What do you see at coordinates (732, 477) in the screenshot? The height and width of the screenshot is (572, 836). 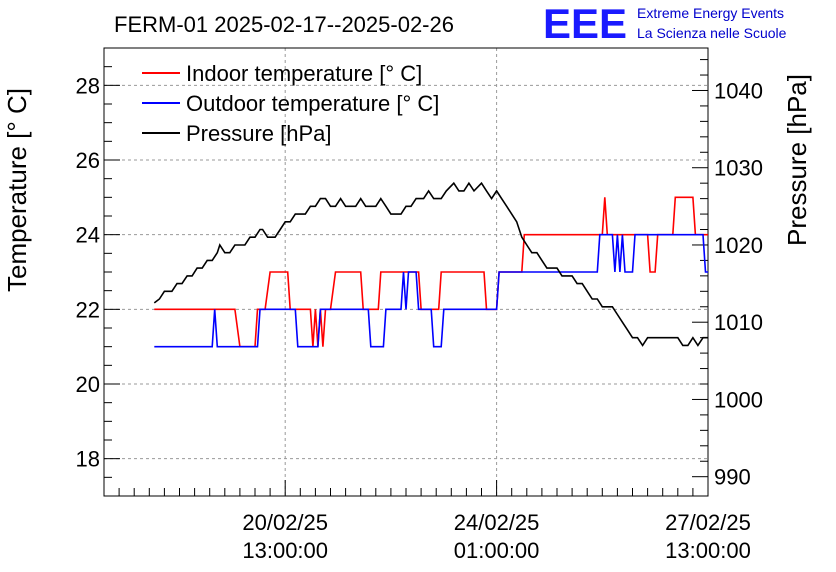 I see `y2-tick-label: 990` at bounding box center [732, 477].